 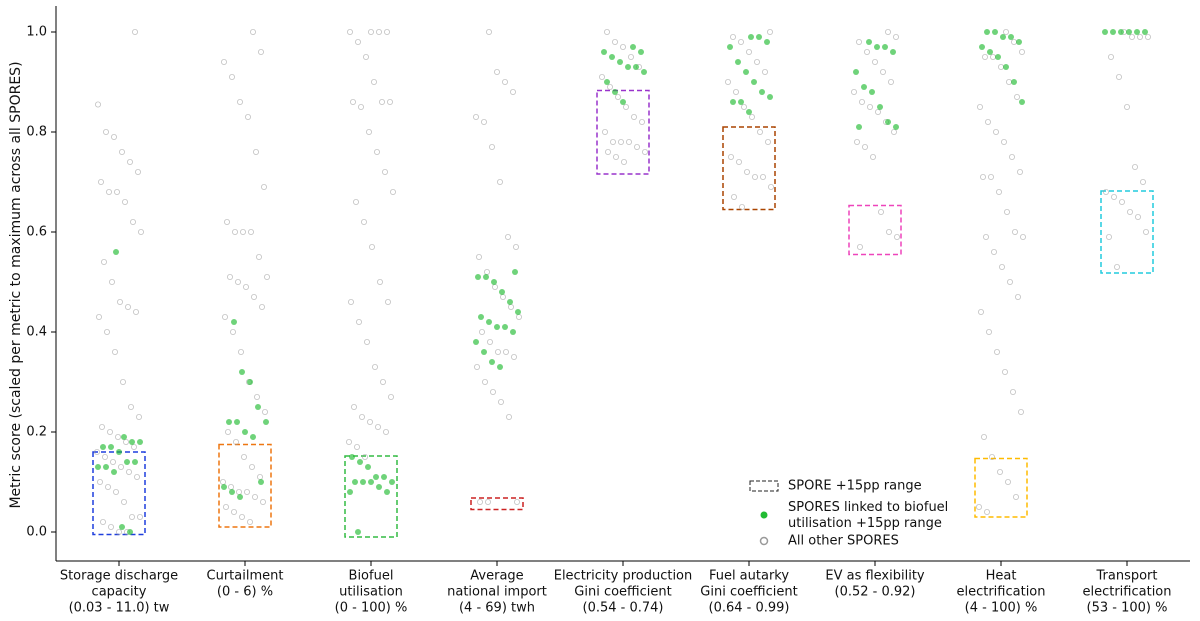 What do you see at coordinates (119, 608) in the screenshot?
I see `x-tick-label: (0.03 - 11.0) tw` at bounding box center [119, 608].